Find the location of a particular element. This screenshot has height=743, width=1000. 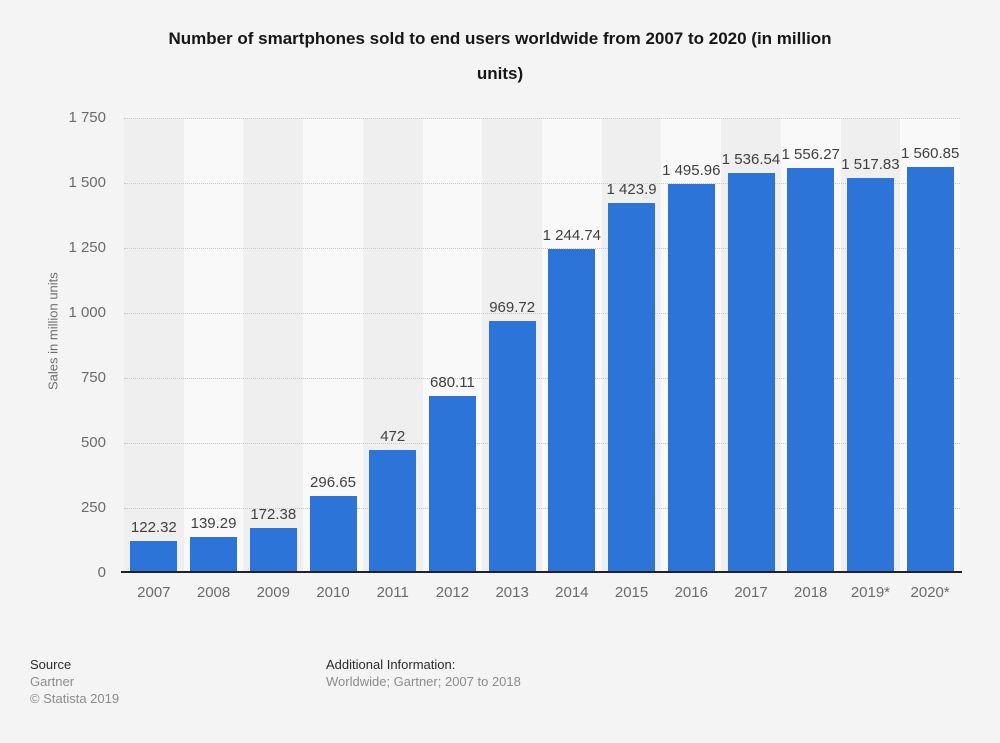

y-tick-label-1250: 1 250 is located at coordinates (87, 247).